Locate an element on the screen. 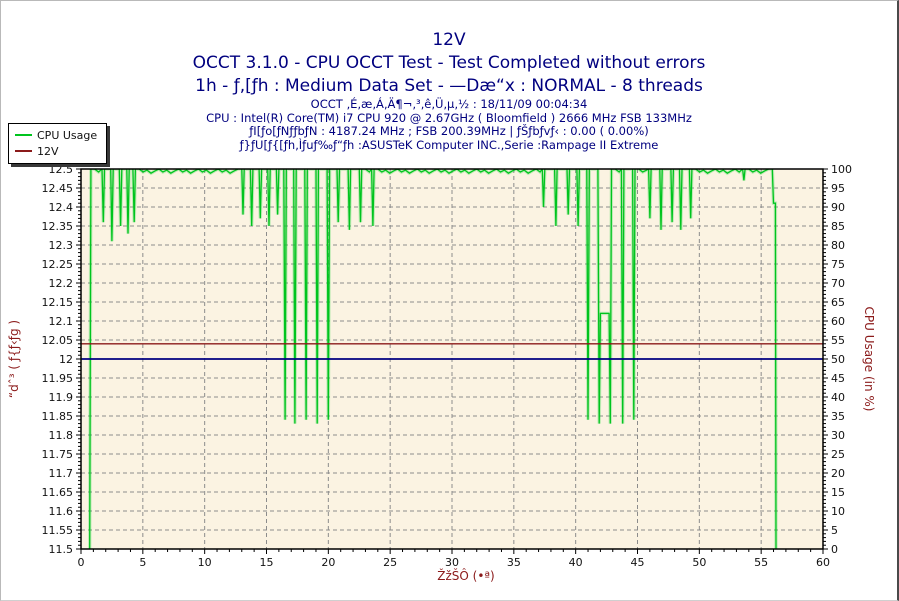 Image resolution: width=899 pixels, height=601 pixels. svg-text: 100 is located at coordinates (841, 169).